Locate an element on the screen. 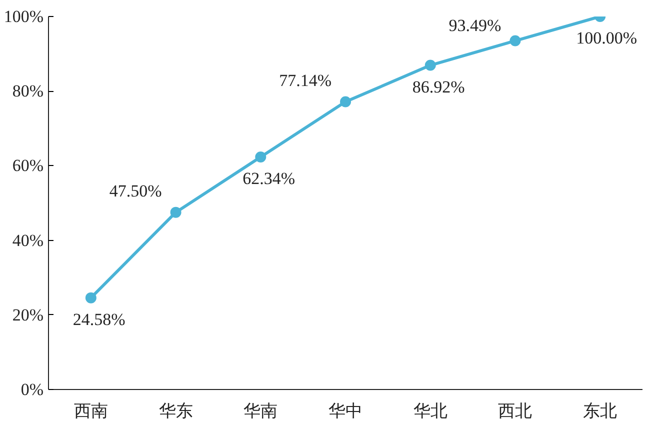 This screenshot has width=650, height=423. data-label: 62.34% is located at coordinates (269, 178).